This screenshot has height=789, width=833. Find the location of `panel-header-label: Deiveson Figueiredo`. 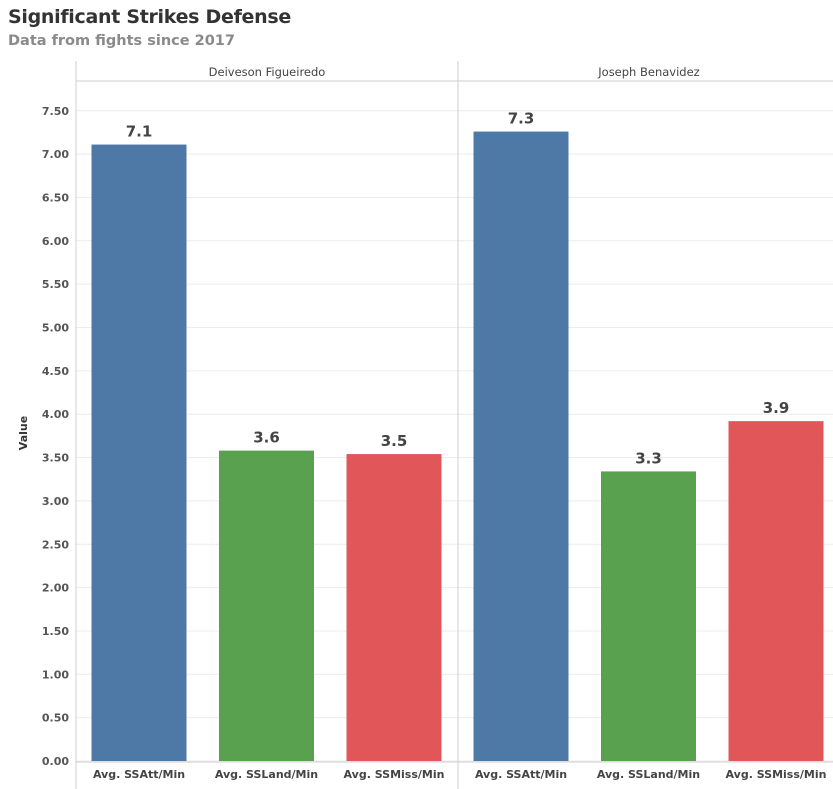

panel-header-label: Deiveson Figueiredo is located at coordinates (267, 72).